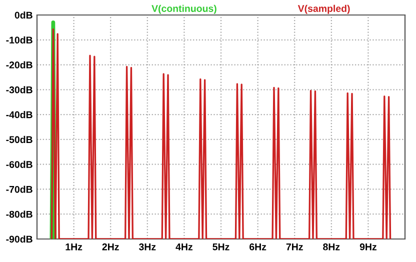 The height and width of the screenshot is (262, 416). I want to click on y-tick-label: -80dB, so click(19, 214).